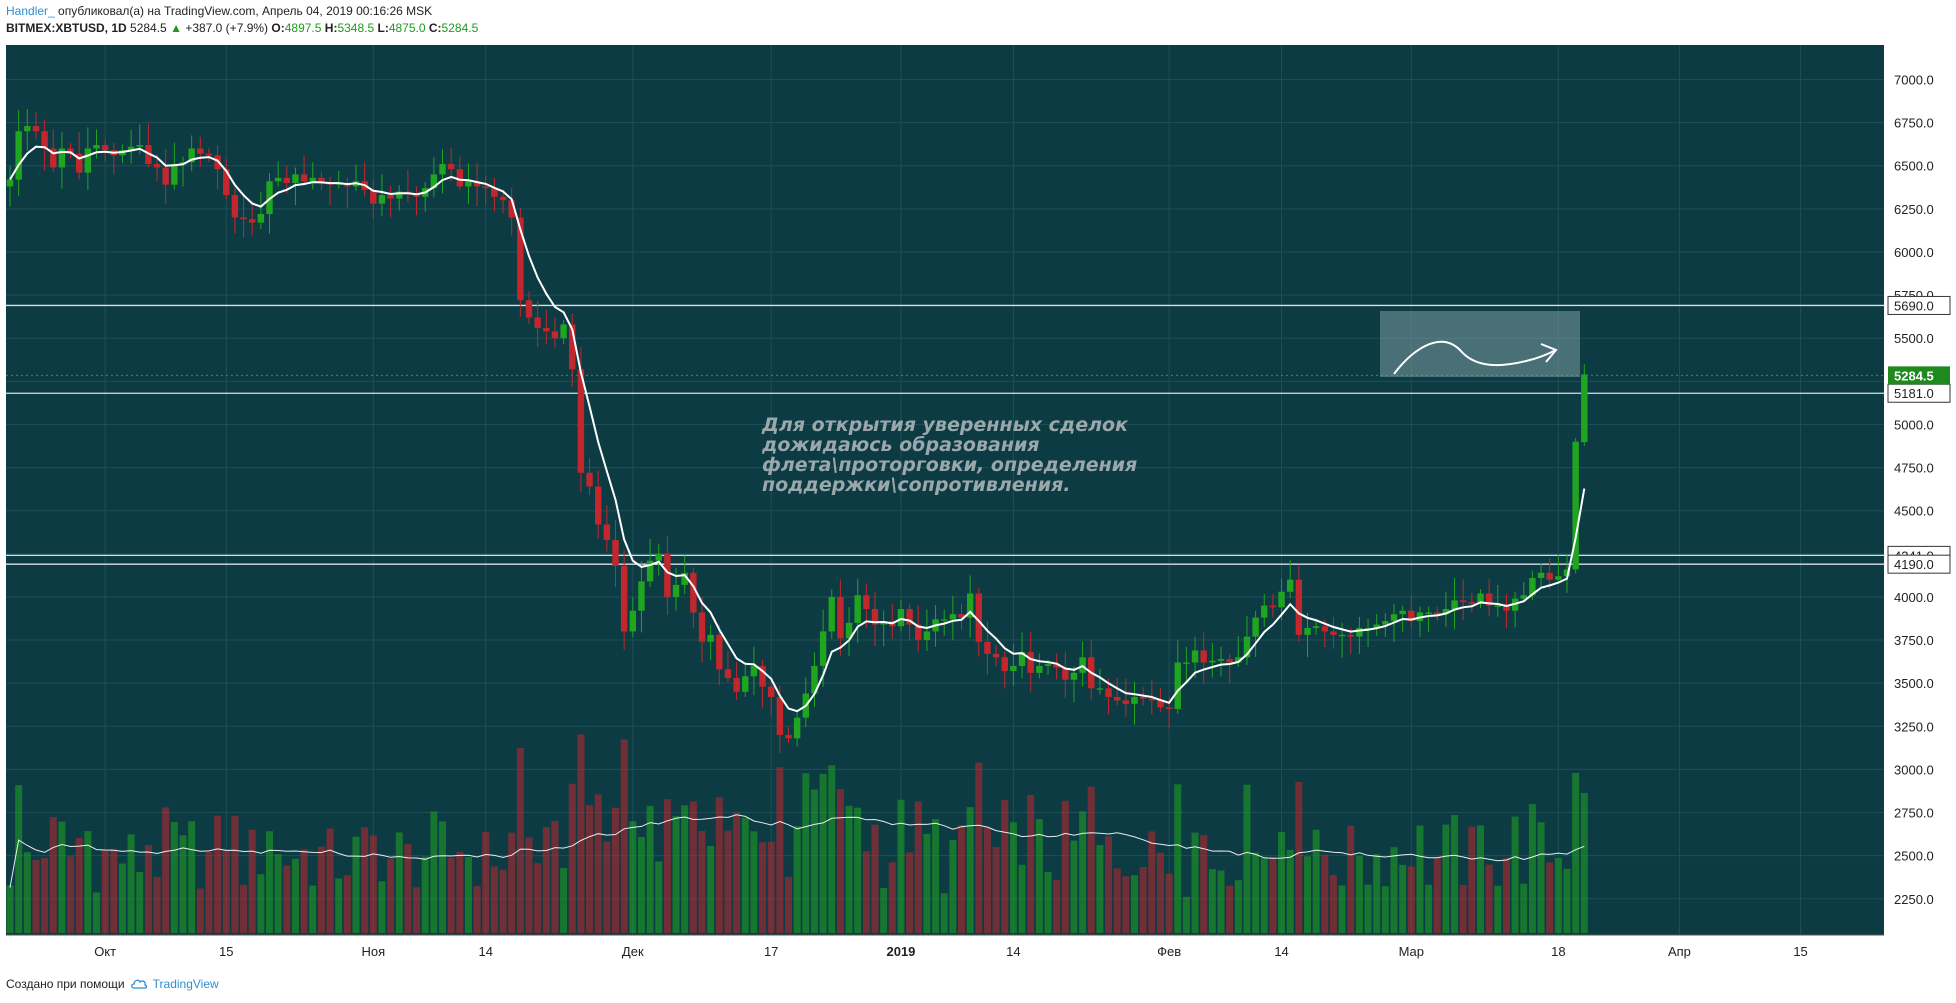  I want to click on author-link: Handler_, so click(30, 11).